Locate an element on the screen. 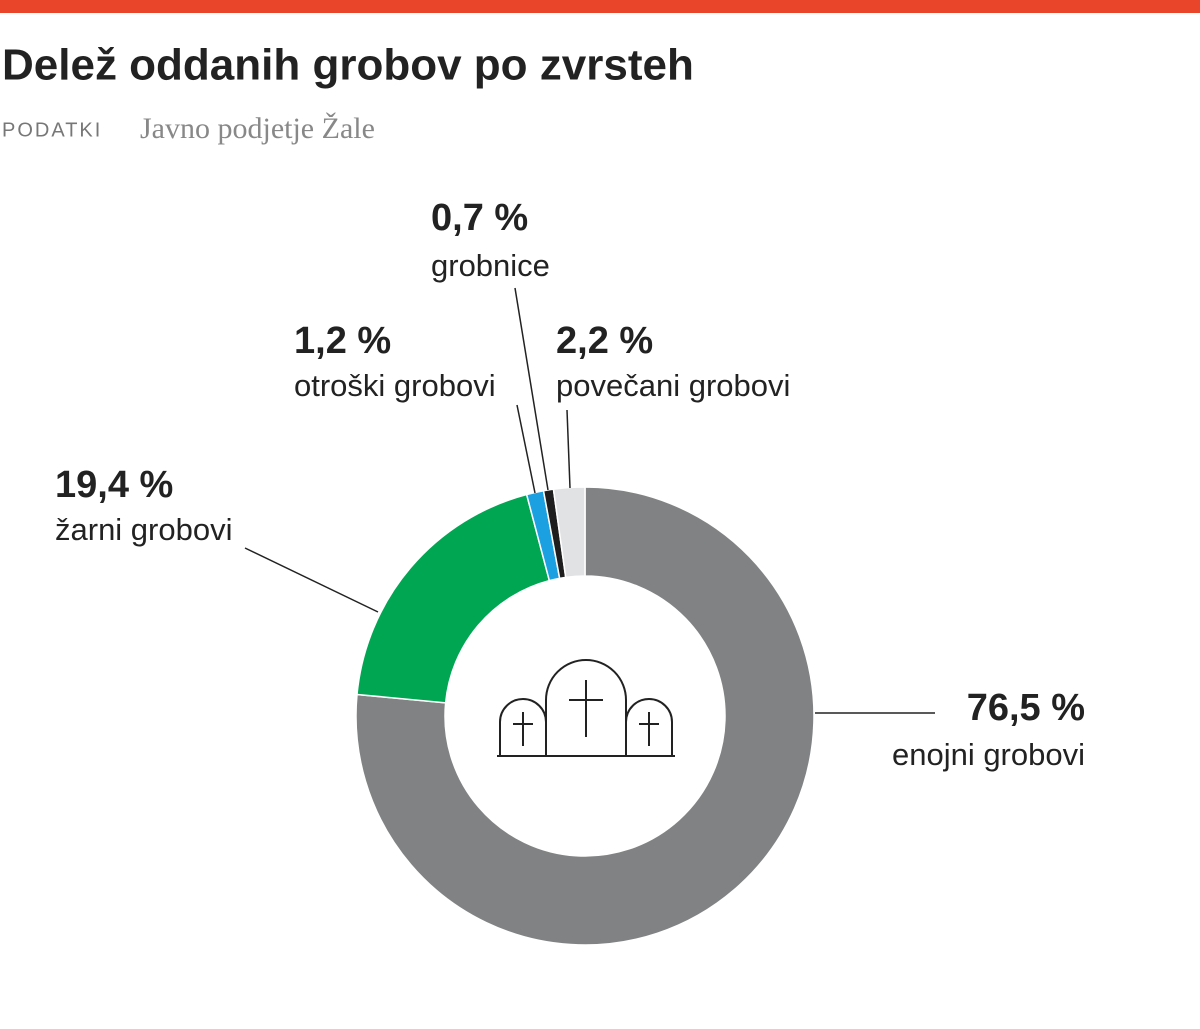  category-label: enojni grobovi is located at coordinates (988, 754).